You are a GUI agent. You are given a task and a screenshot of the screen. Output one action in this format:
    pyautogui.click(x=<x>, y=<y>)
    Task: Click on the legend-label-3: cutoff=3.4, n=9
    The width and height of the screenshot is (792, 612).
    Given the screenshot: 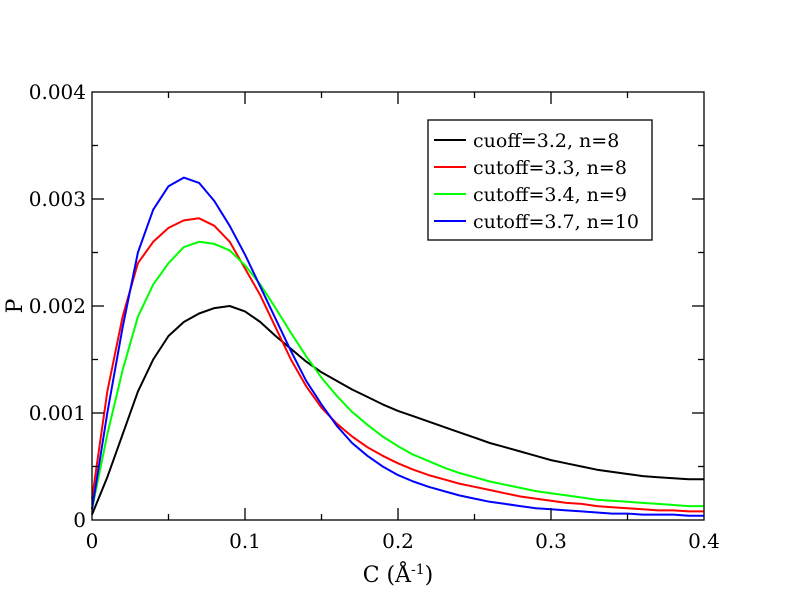 What is the action you would take?
    pyautogui.click(x=550, y=195)
    